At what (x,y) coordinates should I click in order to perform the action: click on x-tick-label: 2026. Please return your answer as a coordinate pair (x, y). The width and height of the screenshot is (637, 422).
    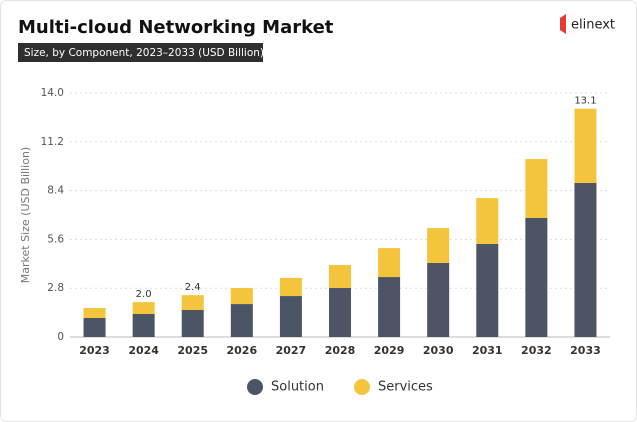
    Looking at the image, I should click on (242, 350).